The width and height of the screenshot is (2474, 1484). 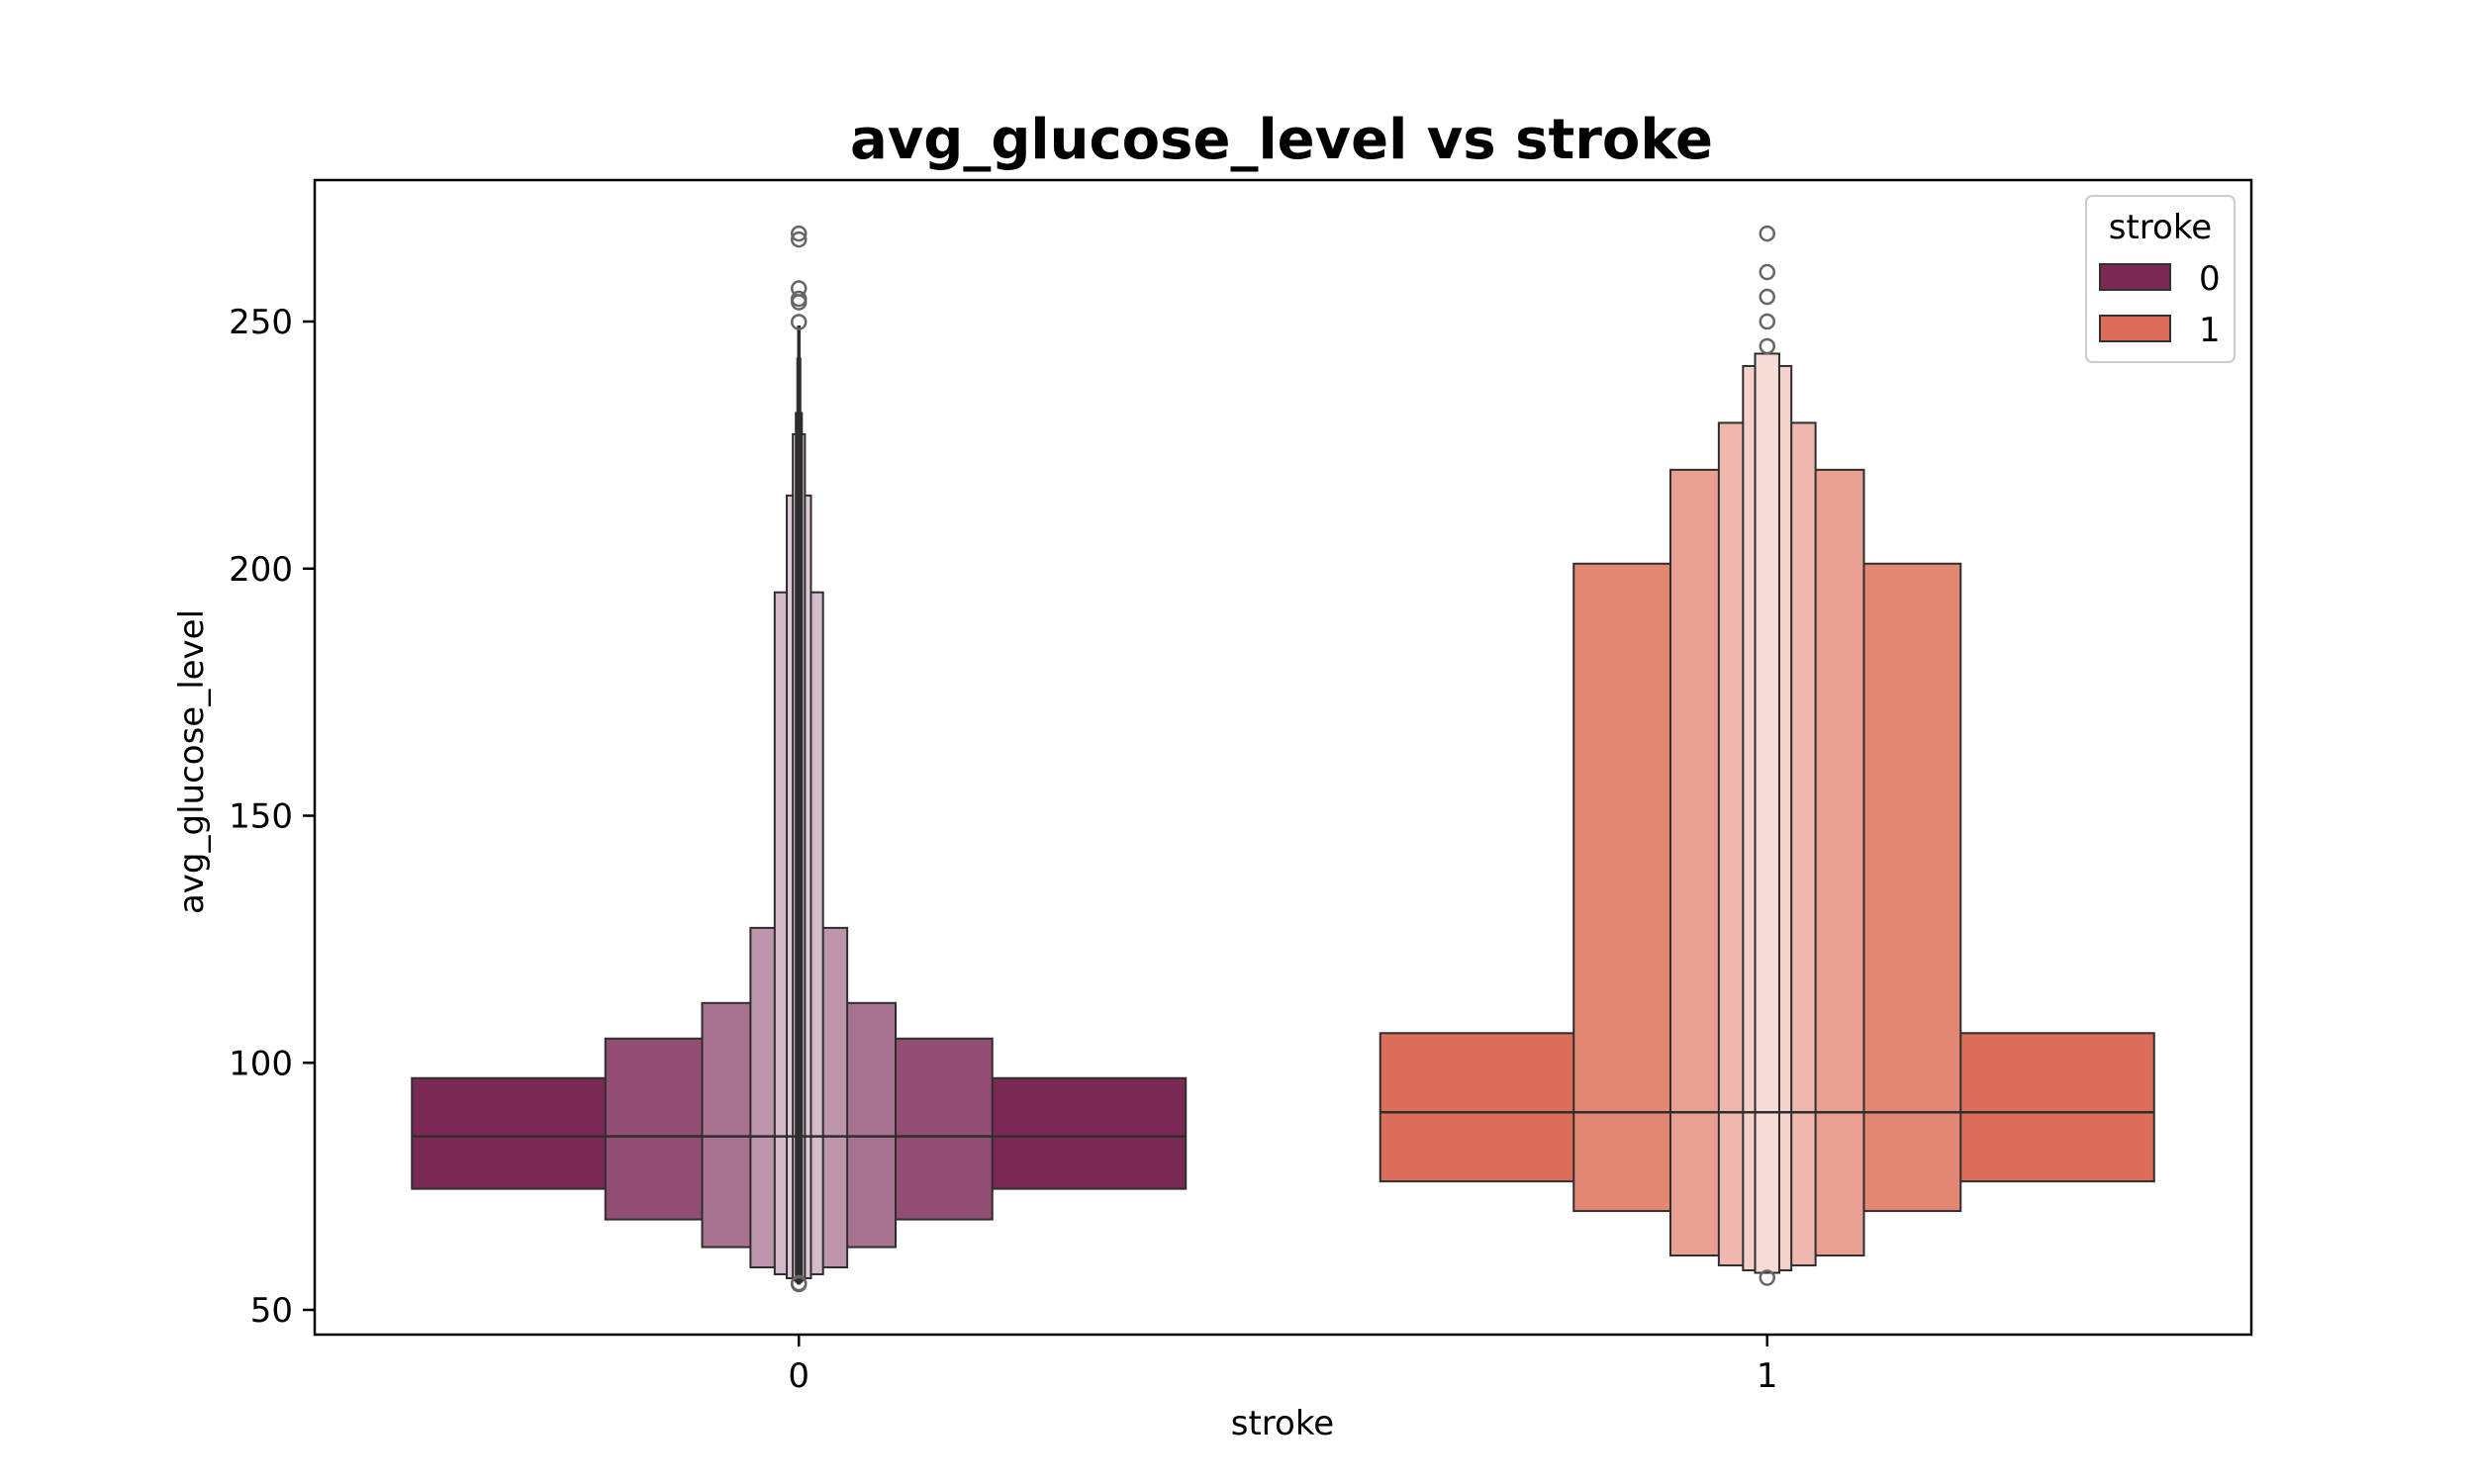 I want to click on legend-label-0: 0, so click(x=2210, y=279).